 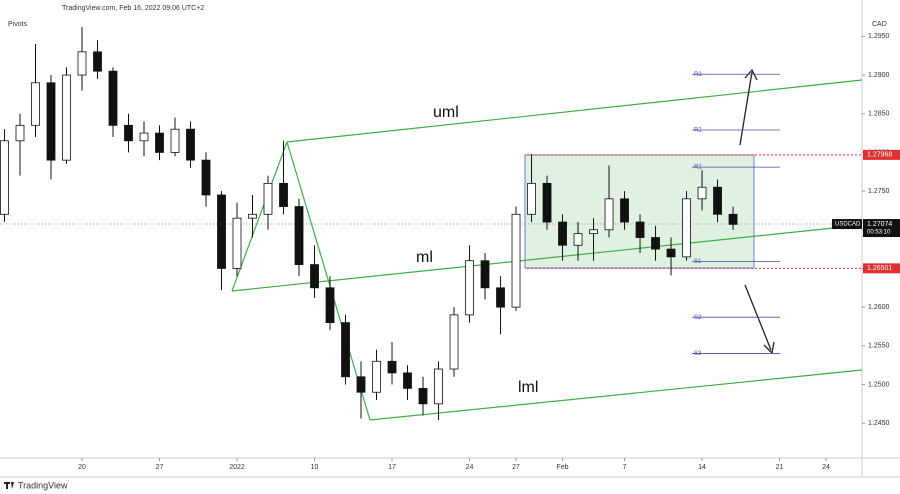 I want to click on symbol-label: USDCAD, so click(x=848, y=225).